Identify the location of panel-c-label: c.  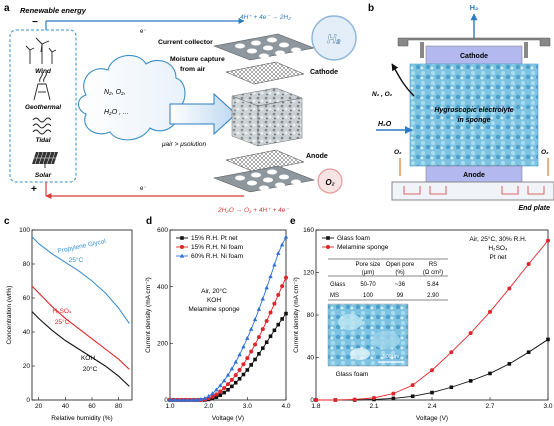
(7, 221).